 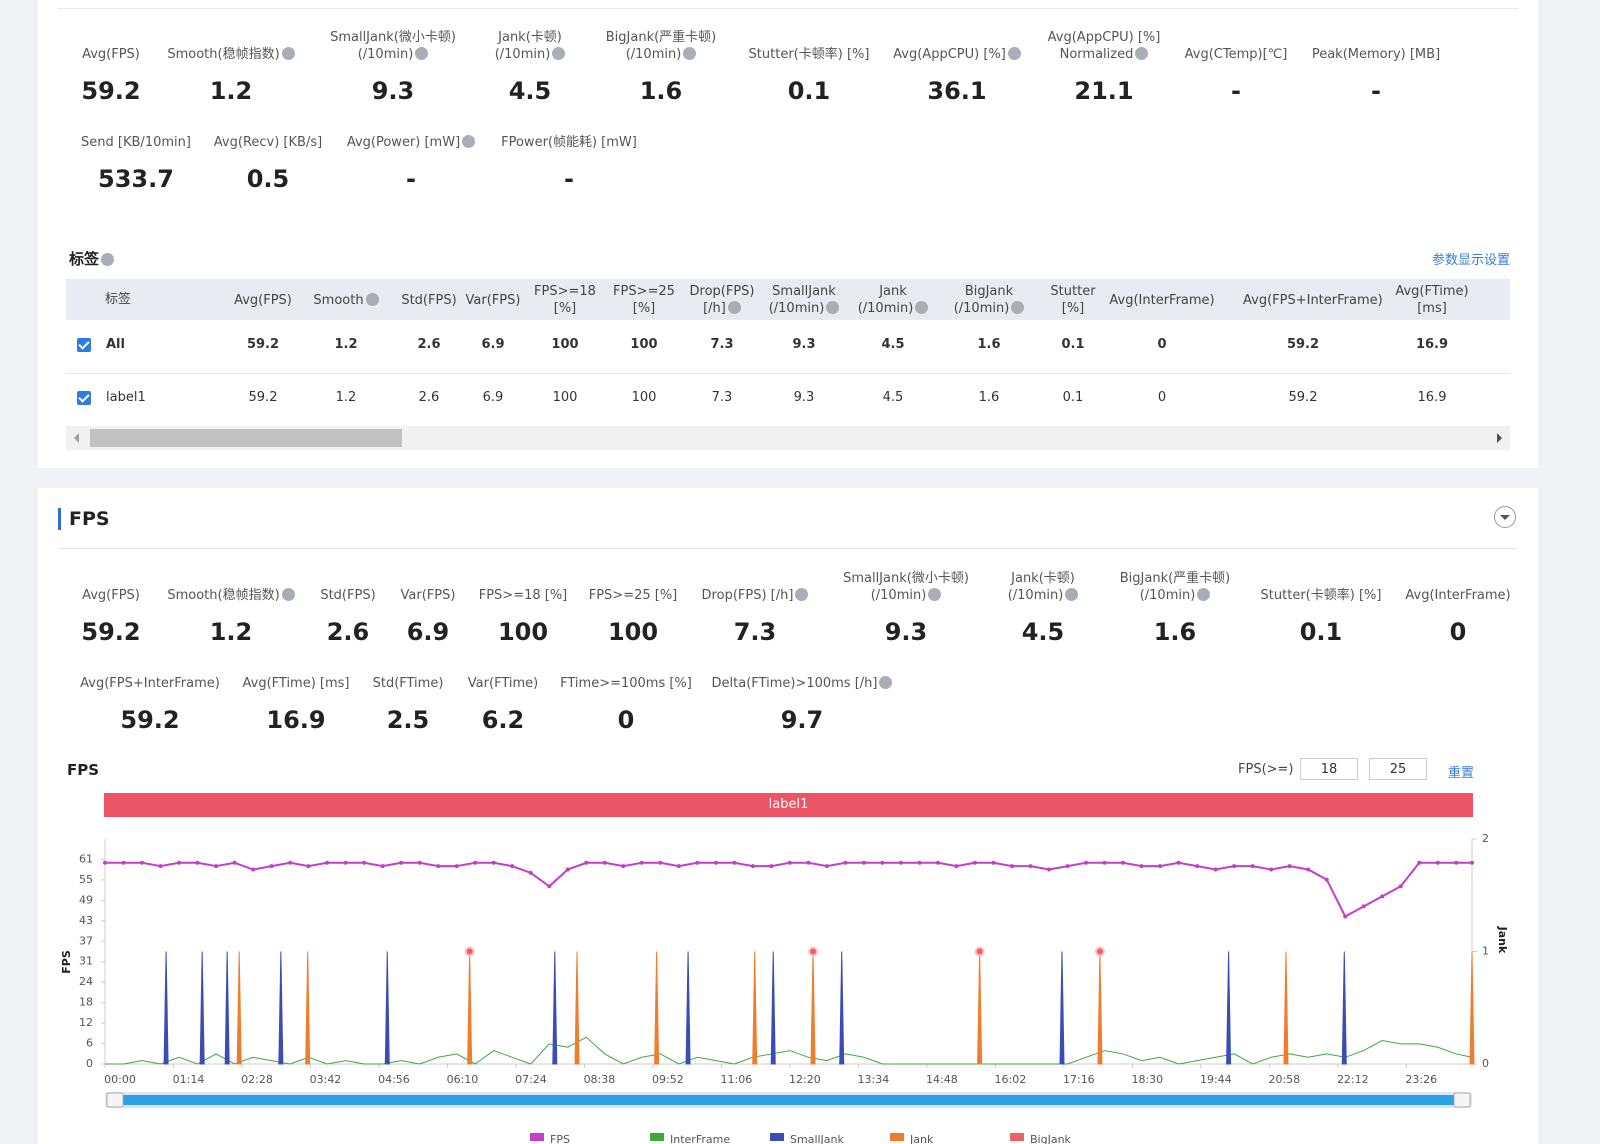 I want to click on label-text: Smooth(稳帧指数), so click(x=223, y=595).